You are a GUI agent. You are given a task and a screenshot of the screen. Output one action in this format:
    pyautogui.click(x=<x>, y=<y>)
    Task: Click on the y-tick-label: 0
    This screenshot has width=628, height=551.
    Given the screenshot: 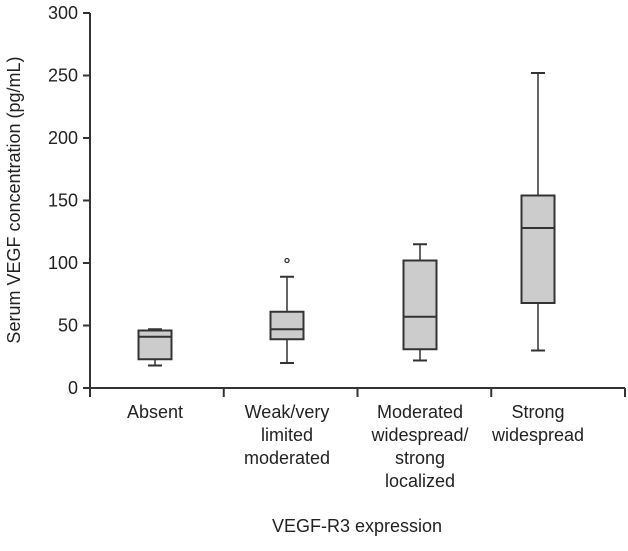 What is the action you would take?
    pyautogui.click(x=73, y=388)
    